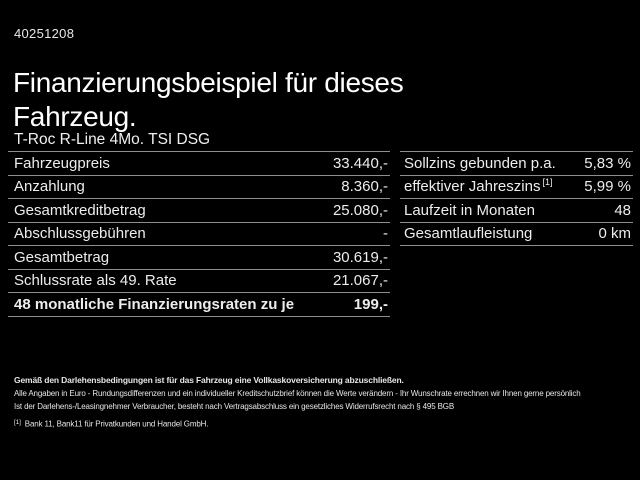  What do you see at coordinates (80, 210) in the screenshot?
I see `row-label: Gesamtkreditbetrag` at bounding box center [80, 210].